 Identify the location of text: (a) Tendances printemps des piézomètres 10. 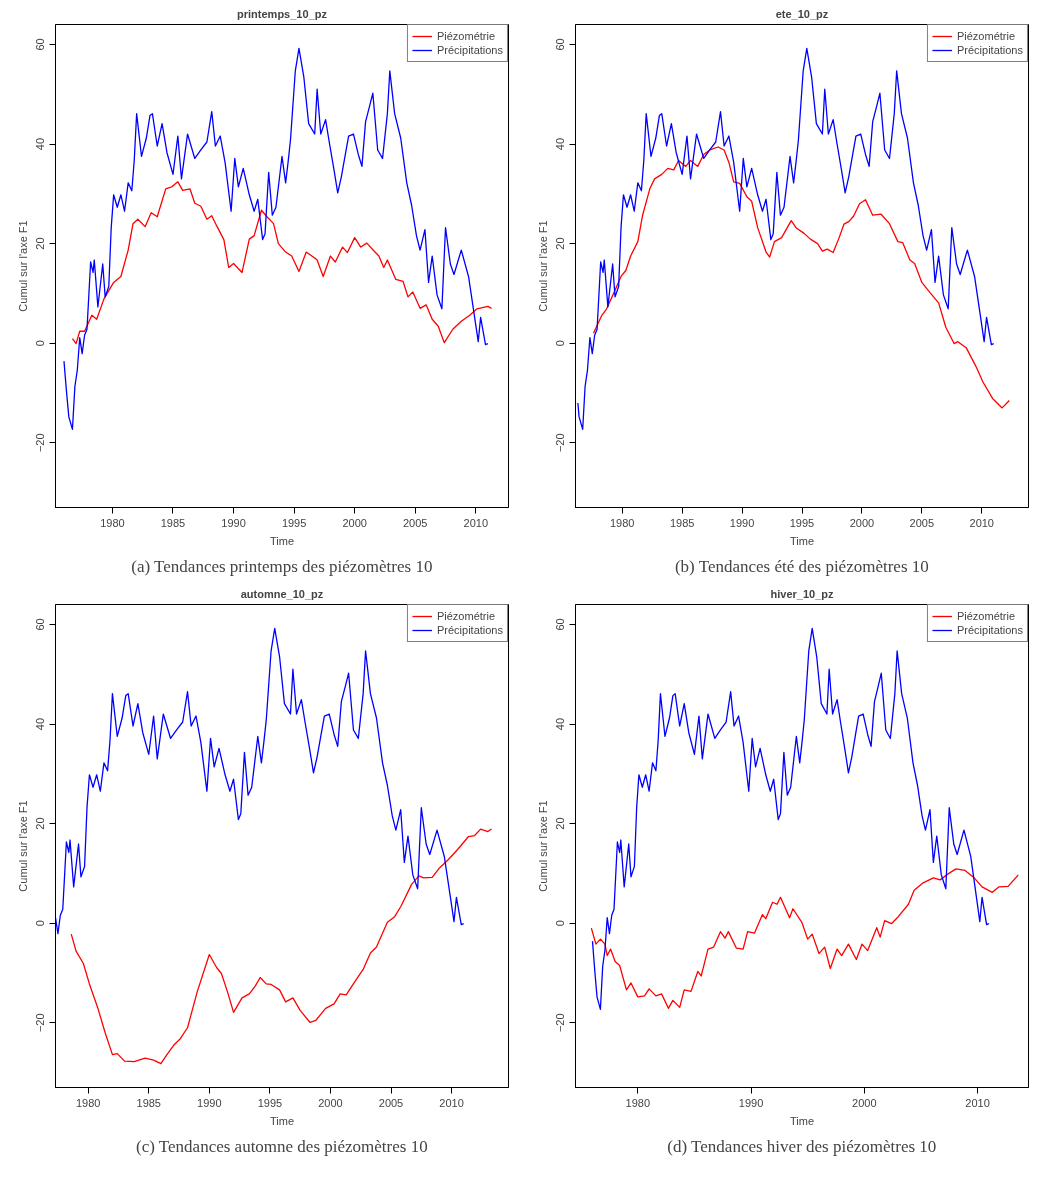
(282, 566).